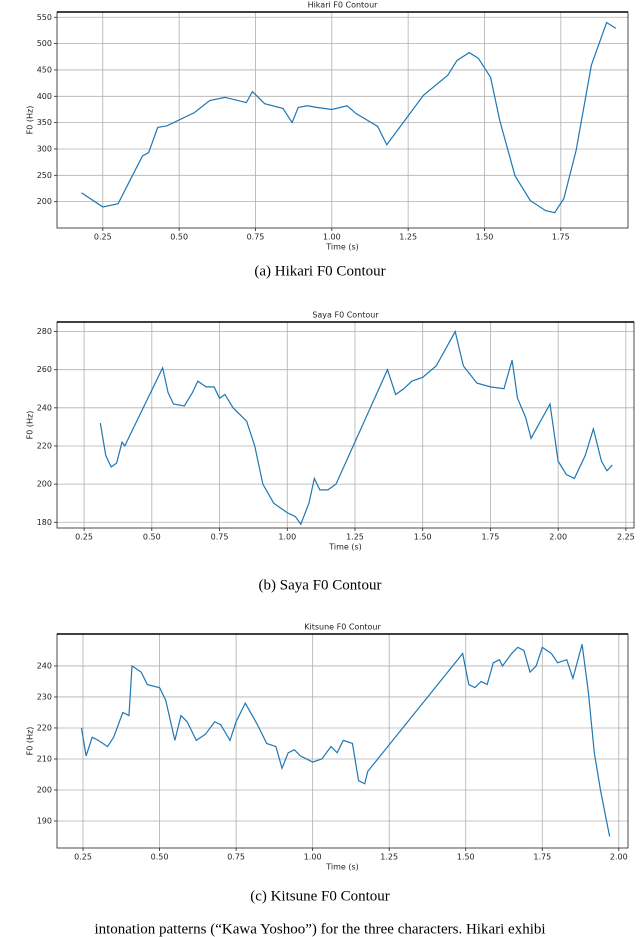  I want to click on figure-caption: (c) Kitsune F0 Contour, so click(320, 896).